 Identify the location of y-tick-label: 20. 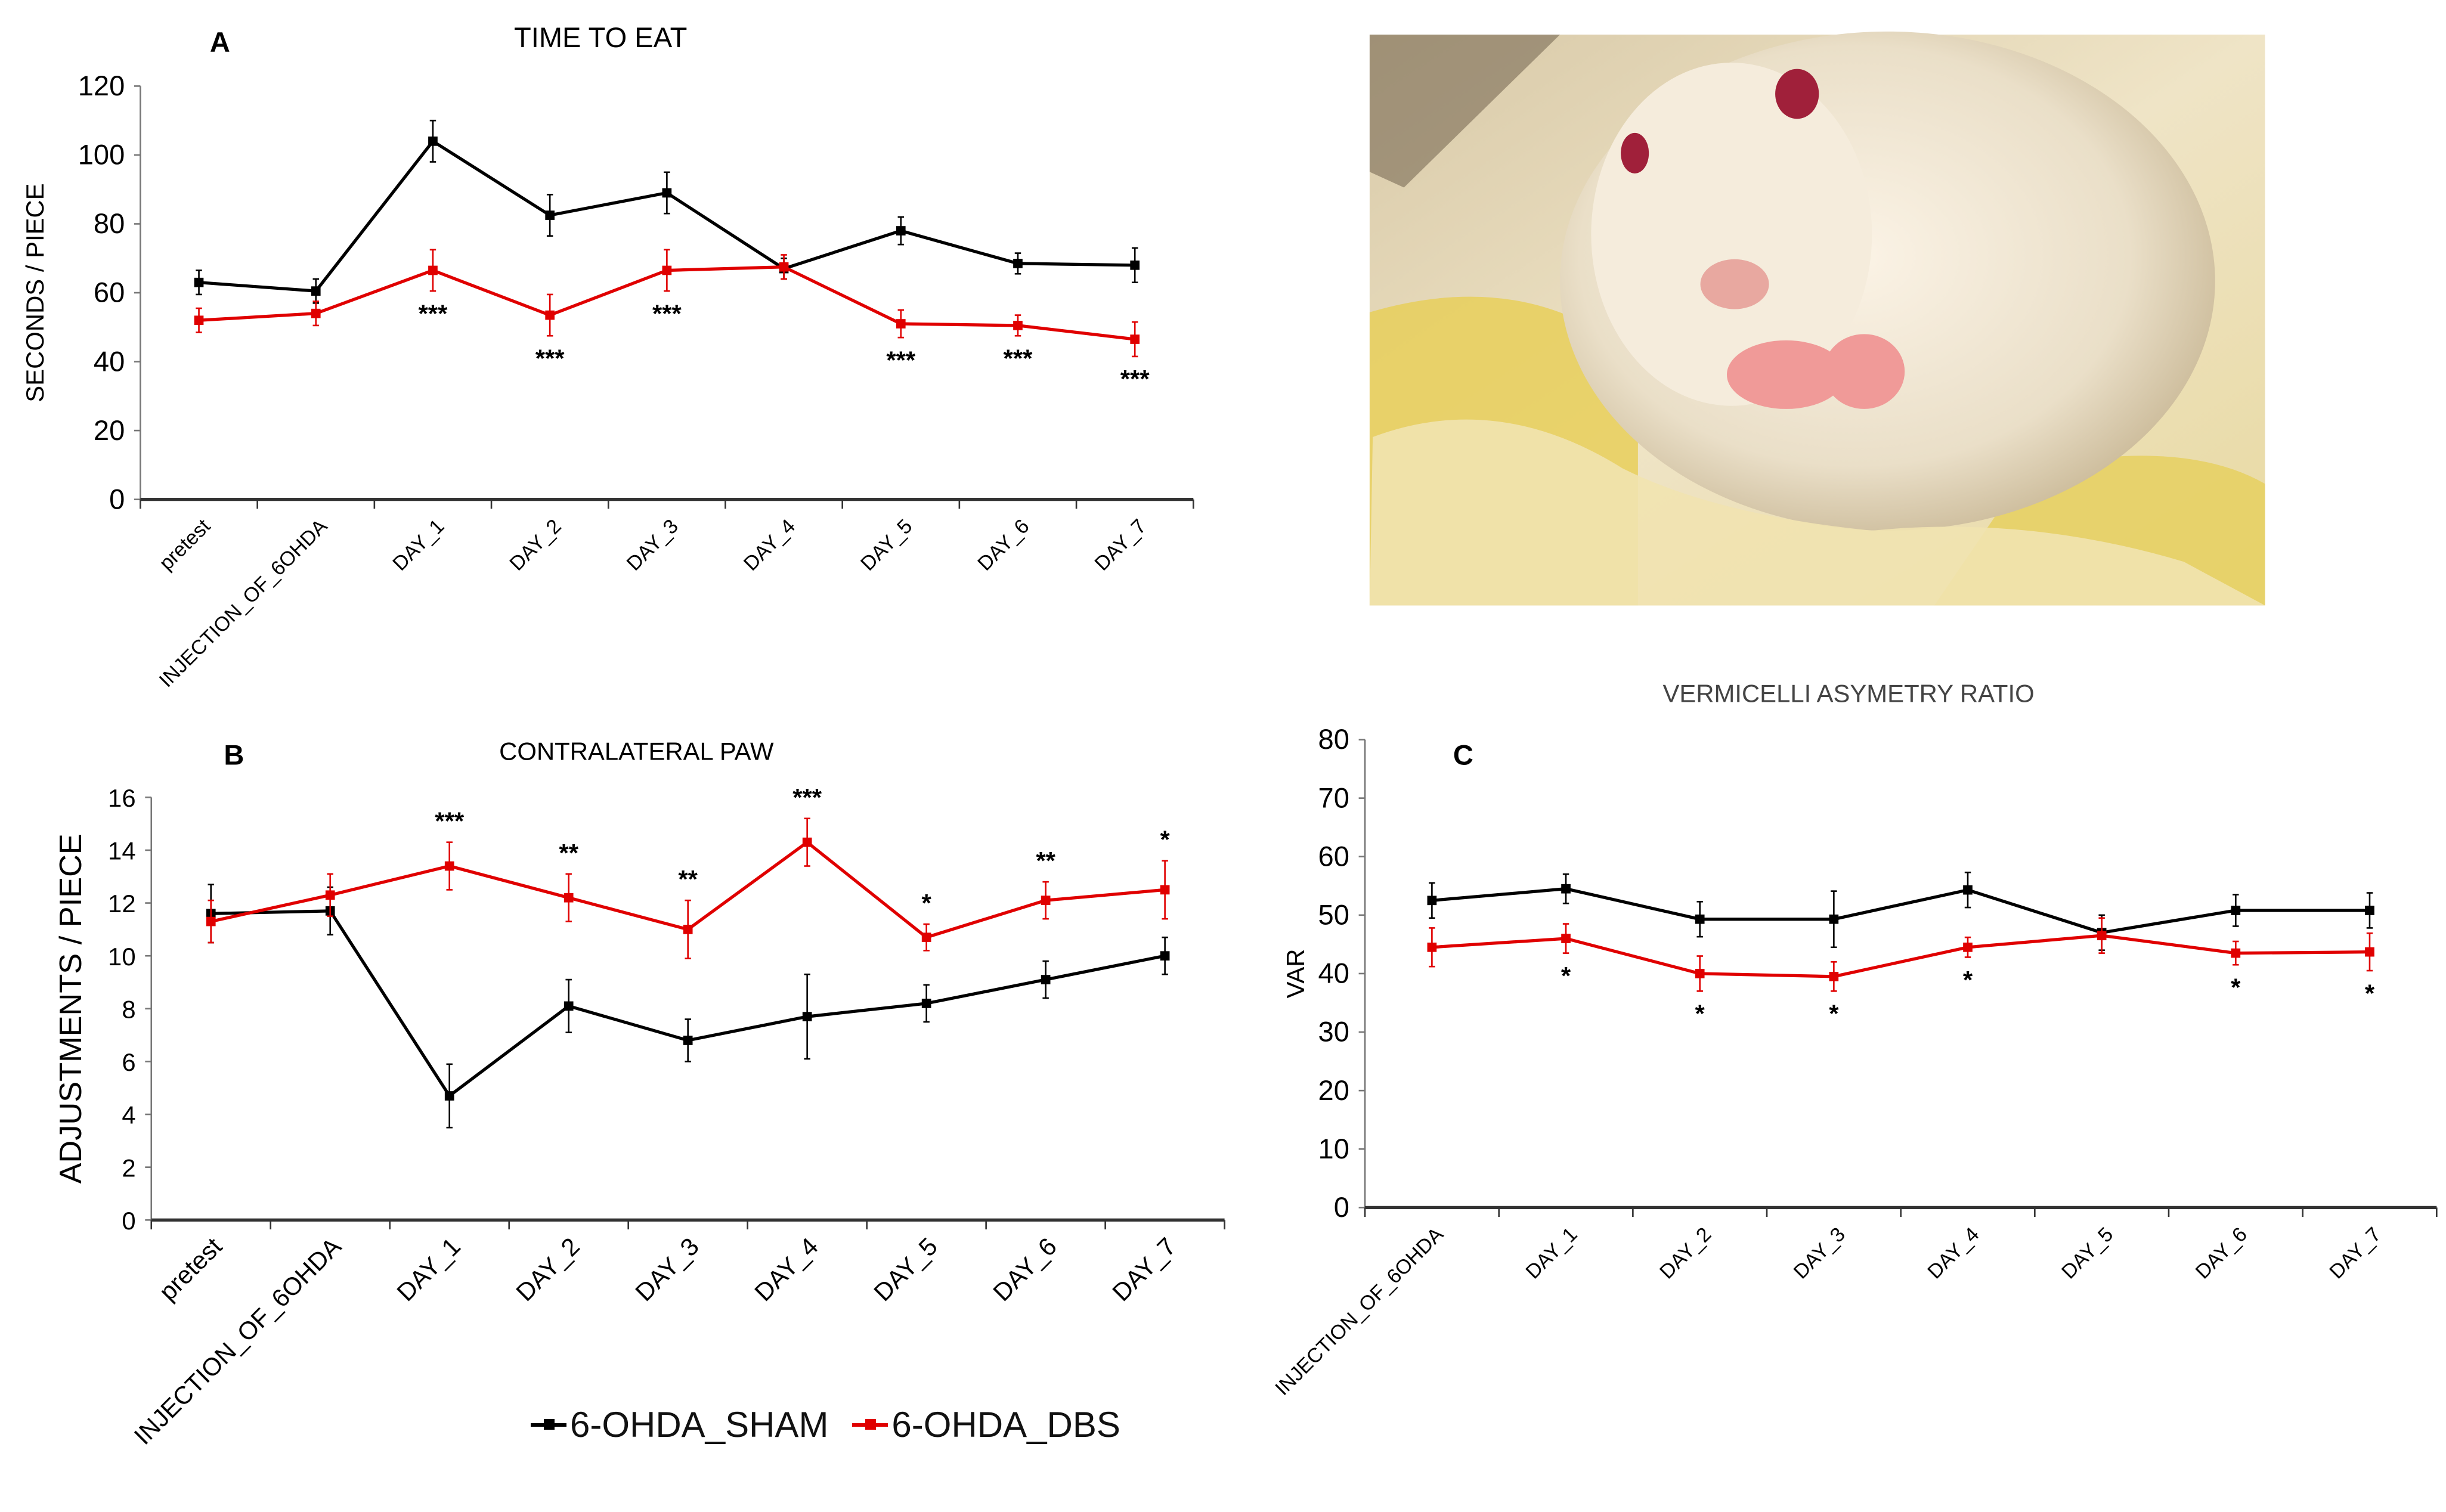
(1334, 1090).